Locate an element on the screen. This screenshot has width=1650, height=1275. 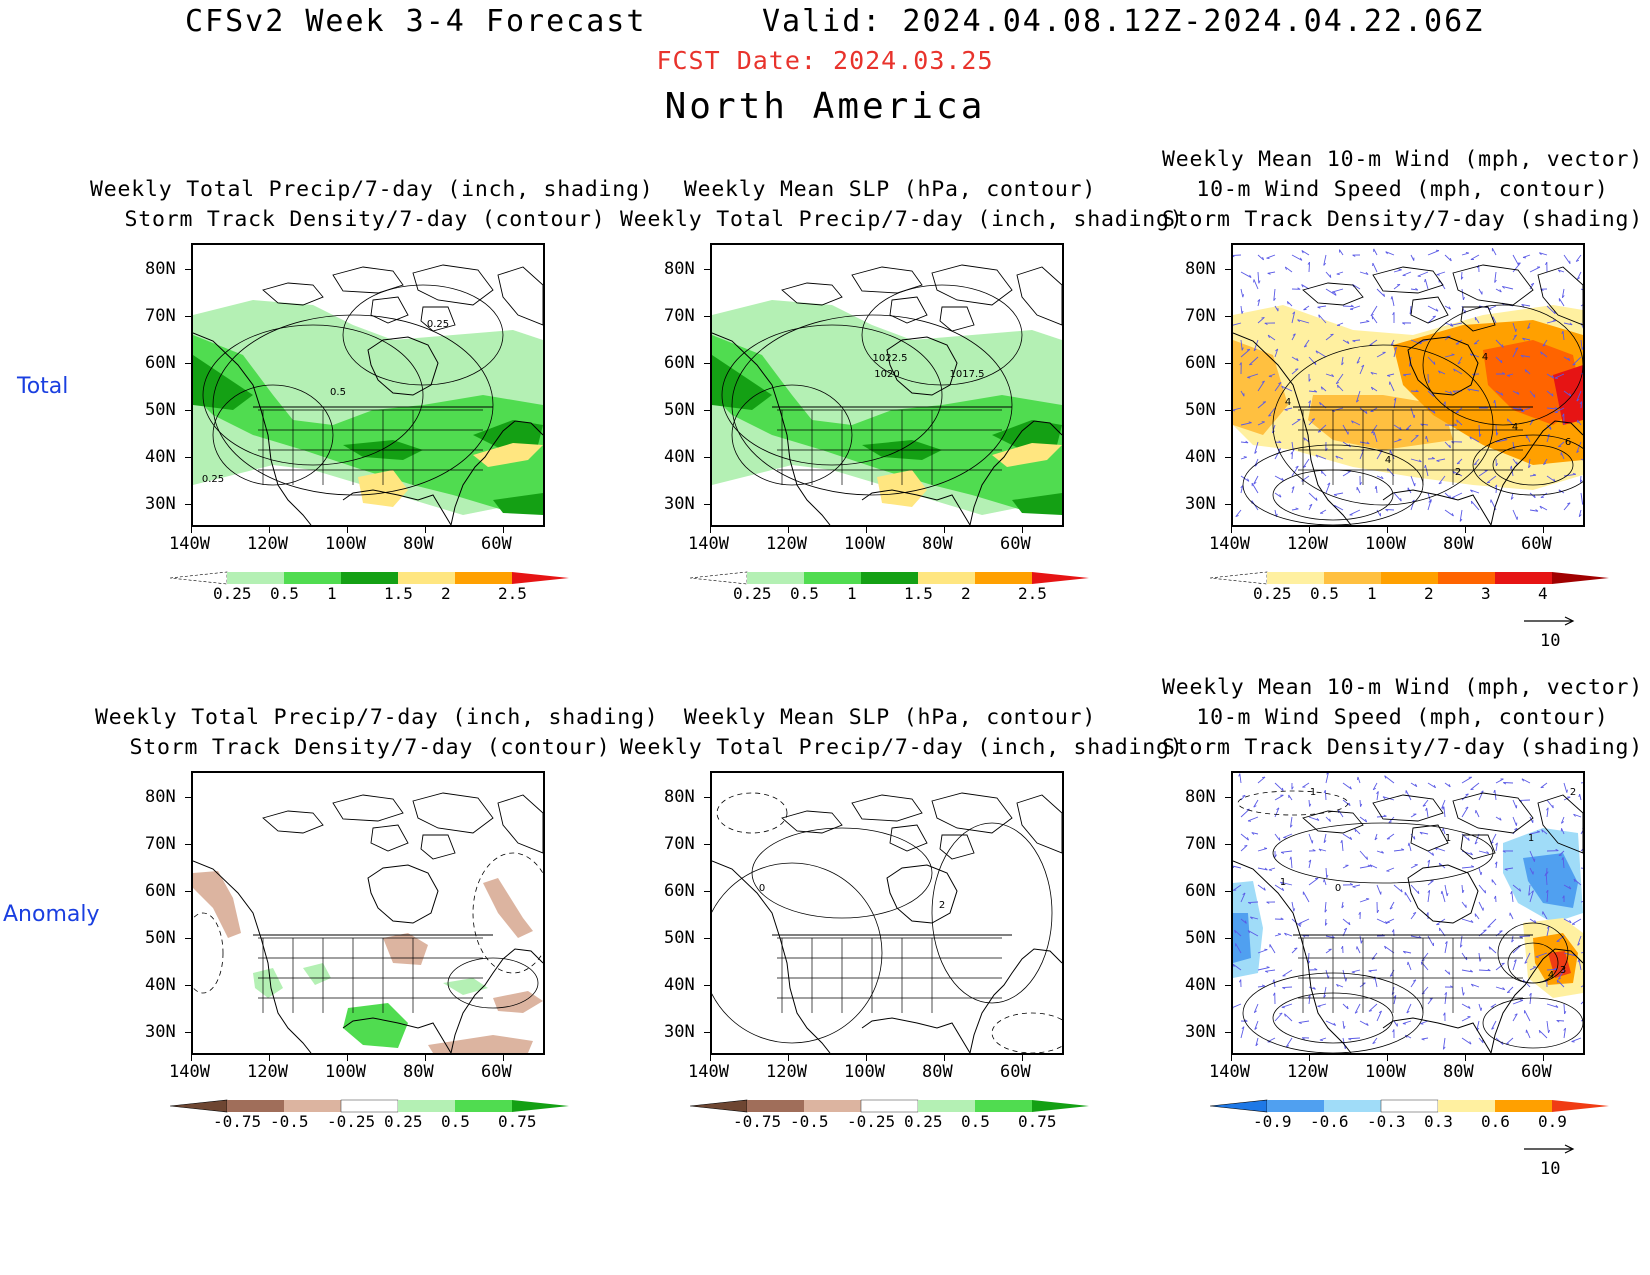
colorbar-total-storm is located at coordinates (1409, 579).